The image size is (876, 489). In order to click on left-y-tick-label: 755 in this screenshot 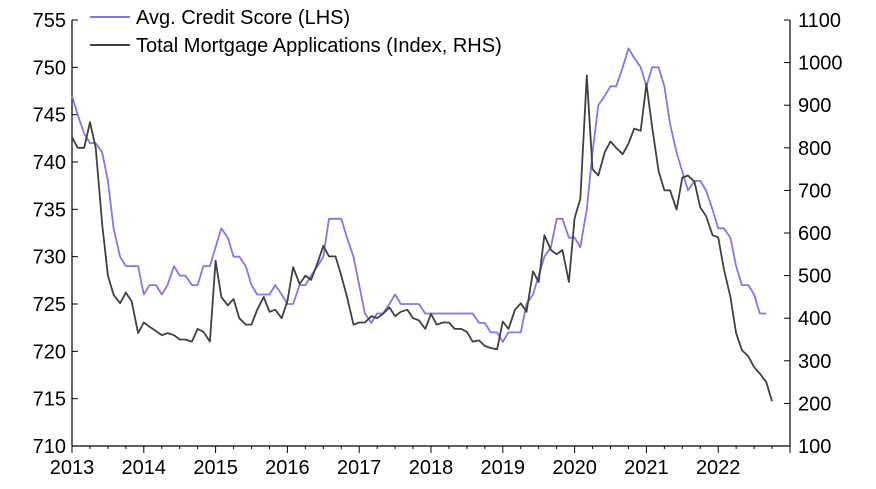, I will do `click(49, 21)`.